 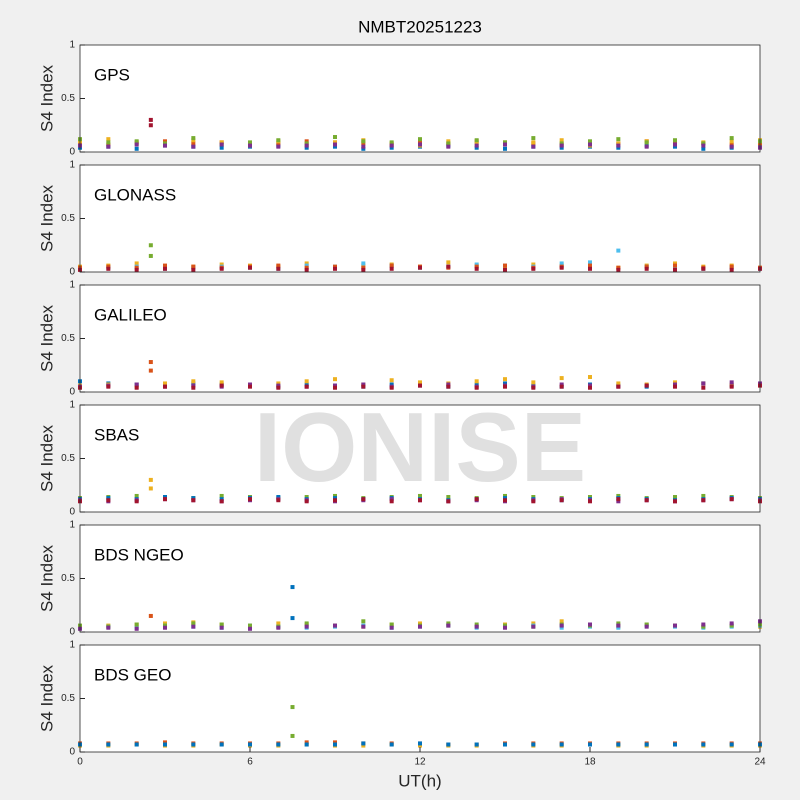 I want to click on watermark: IONISE, so click(x=420, y=447).